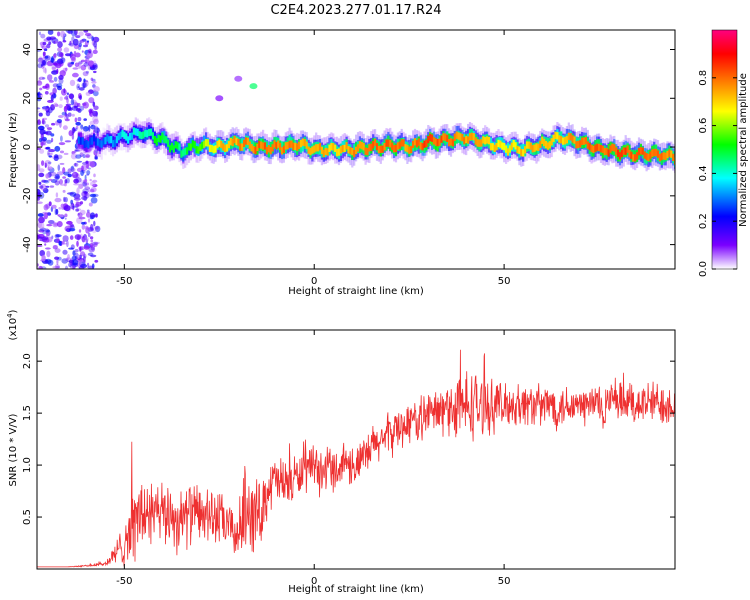 The width and height of the screenshot is (750, 600). Describe the element at coordinates (703, 221) in the screenshot. I see `colorbar-tick-label: 0.2` at that location.